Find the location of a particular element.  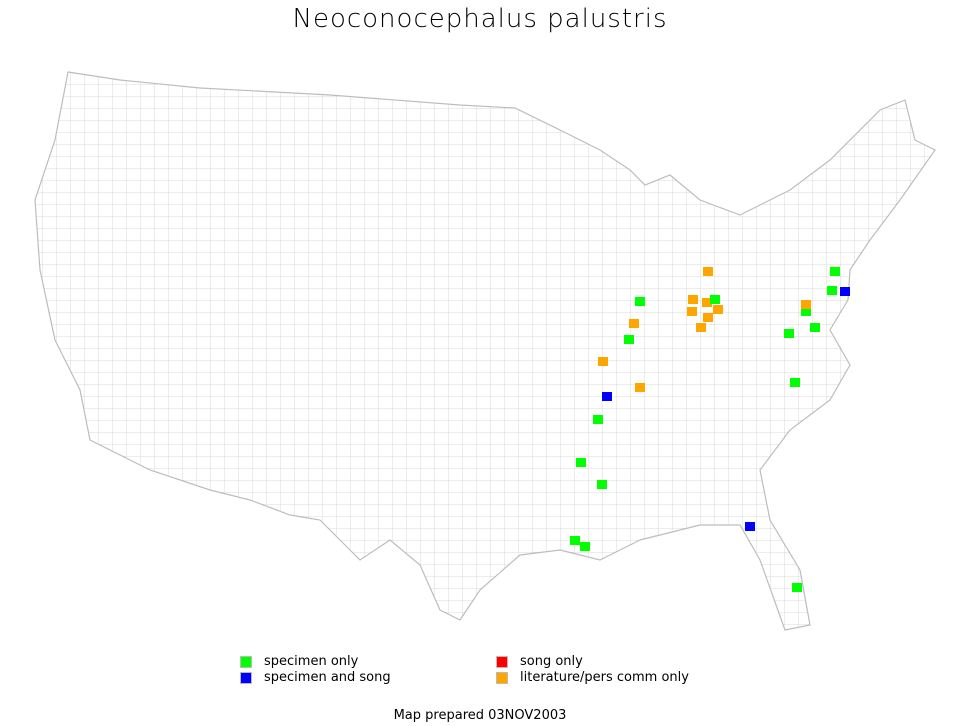

legend-specimen-only: specimen only is located at coordinates (299, 661).